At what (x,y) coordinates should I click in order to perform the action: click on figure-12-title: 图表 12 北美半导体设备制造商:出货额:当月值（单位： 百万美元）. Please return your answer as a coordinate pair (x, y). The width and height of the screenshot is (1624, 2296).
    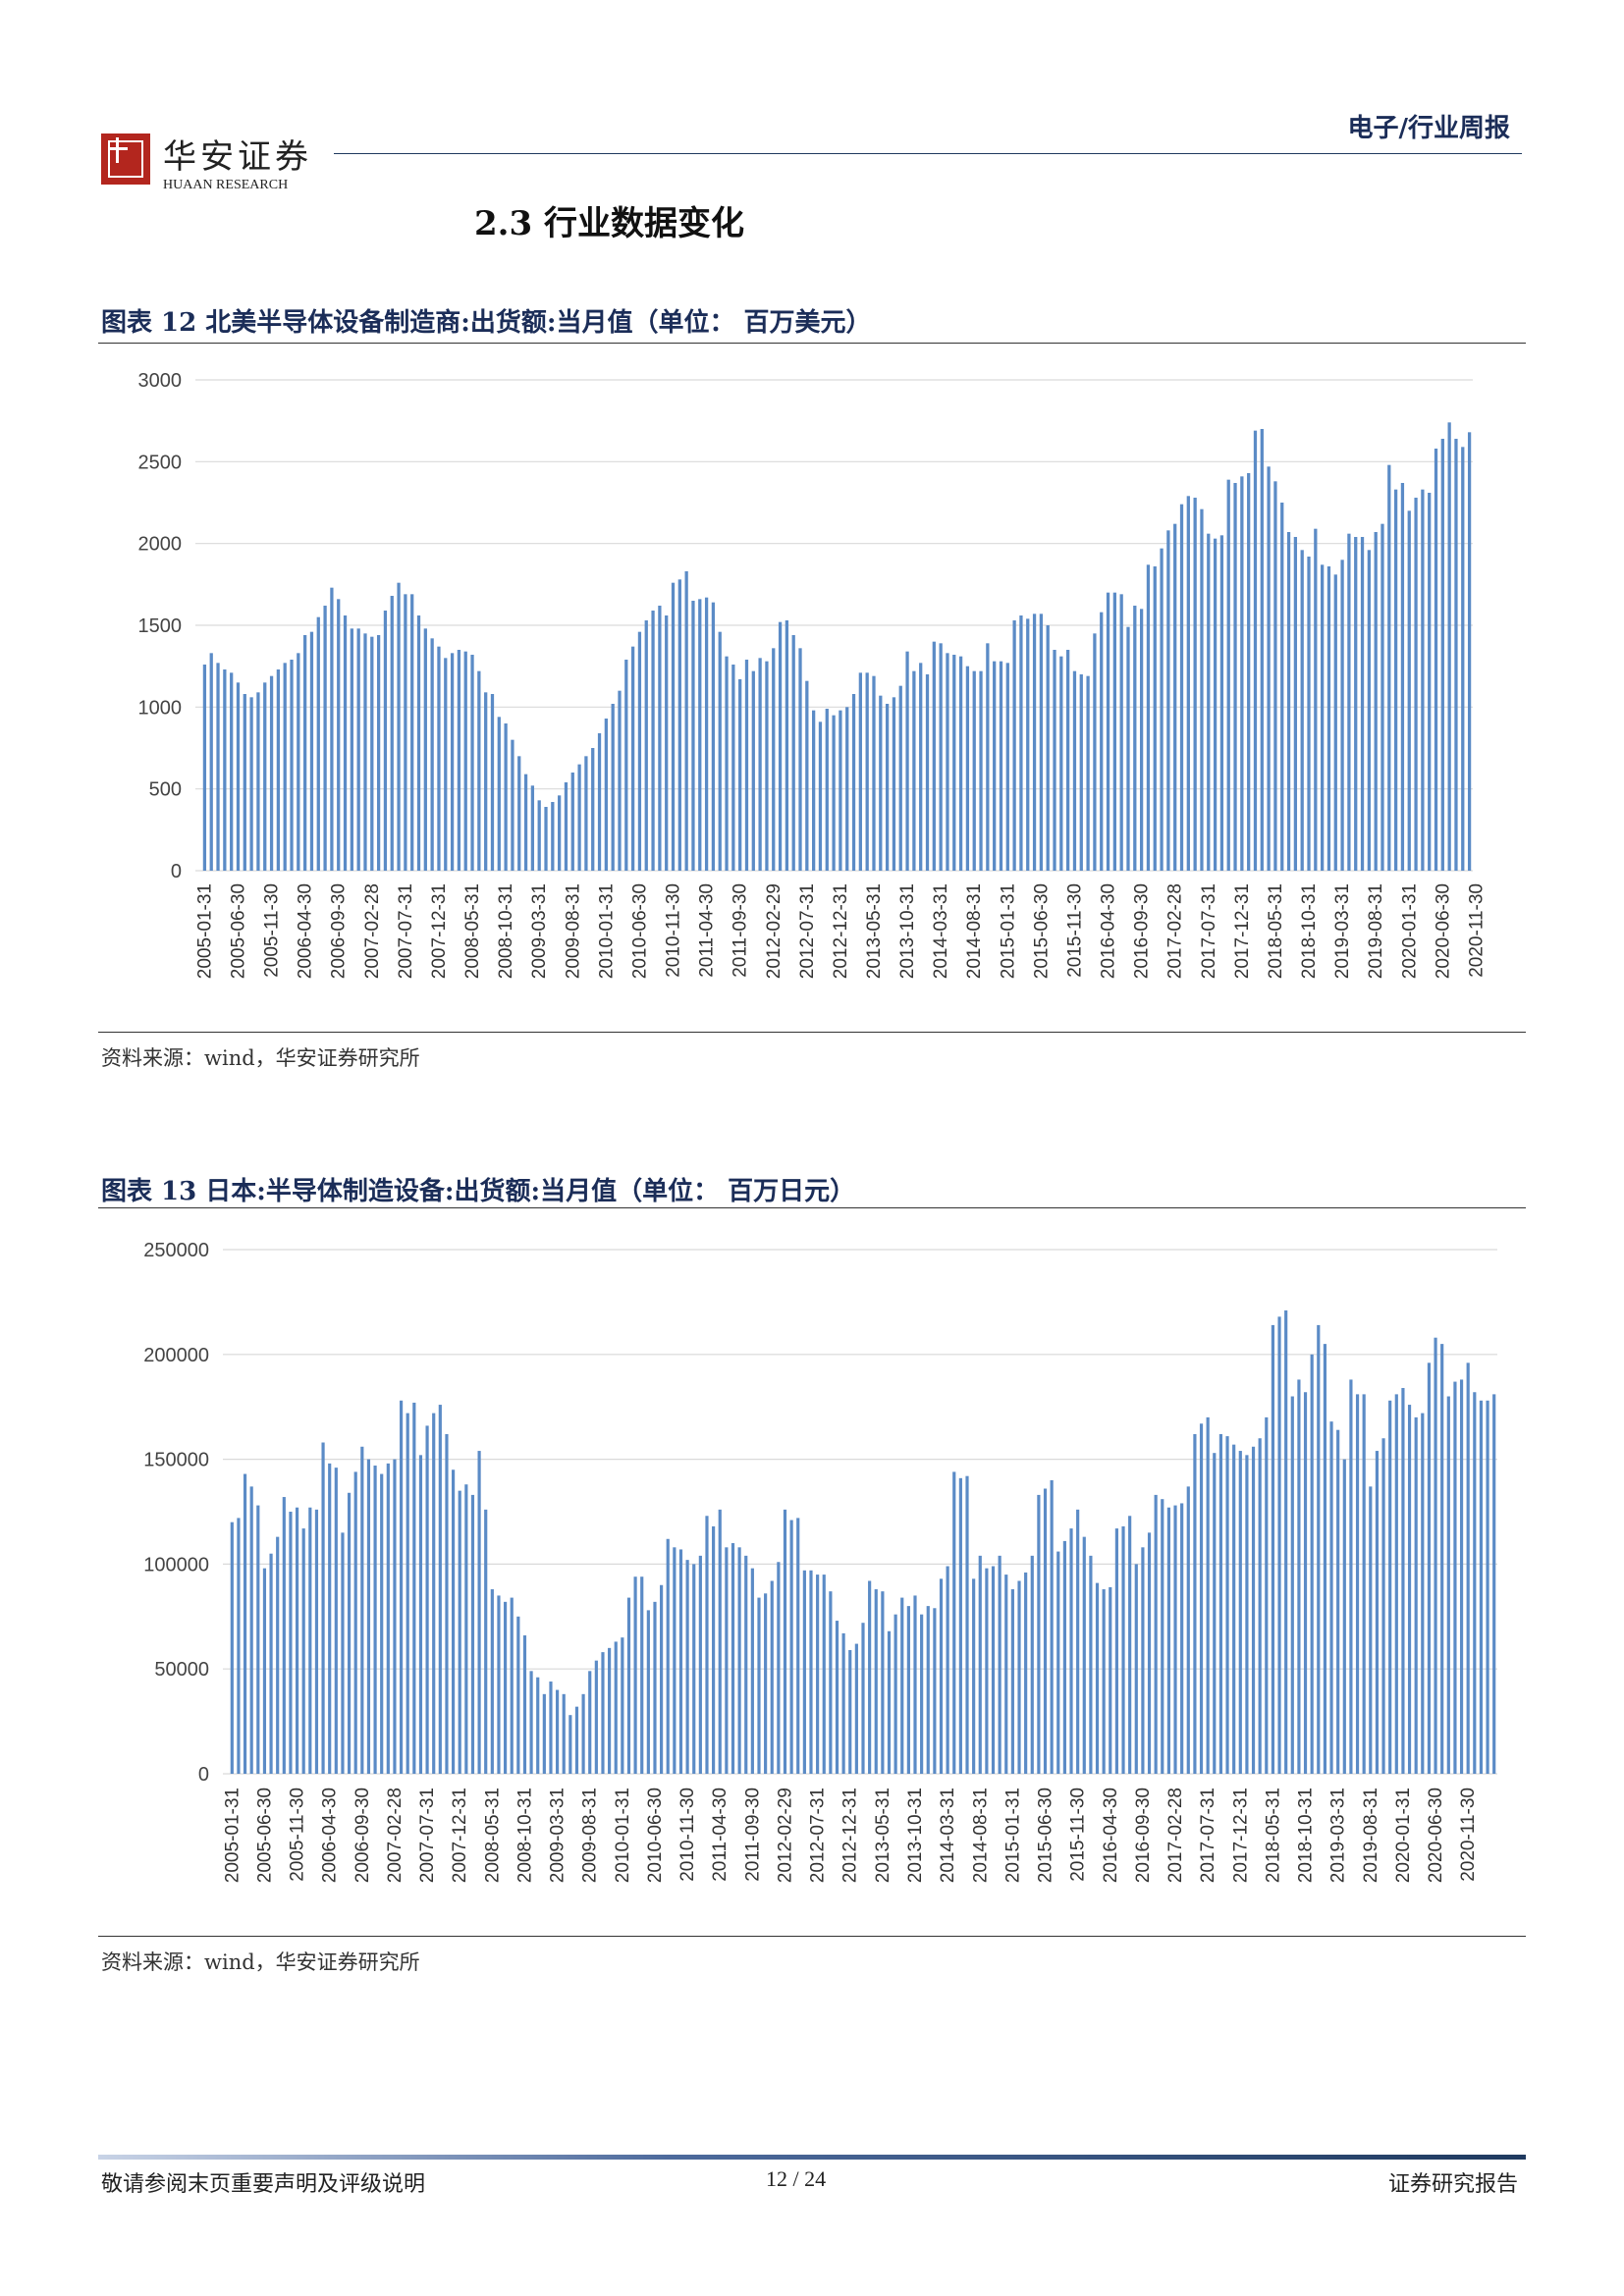
    Looking at the image, I should click on (486, 323).